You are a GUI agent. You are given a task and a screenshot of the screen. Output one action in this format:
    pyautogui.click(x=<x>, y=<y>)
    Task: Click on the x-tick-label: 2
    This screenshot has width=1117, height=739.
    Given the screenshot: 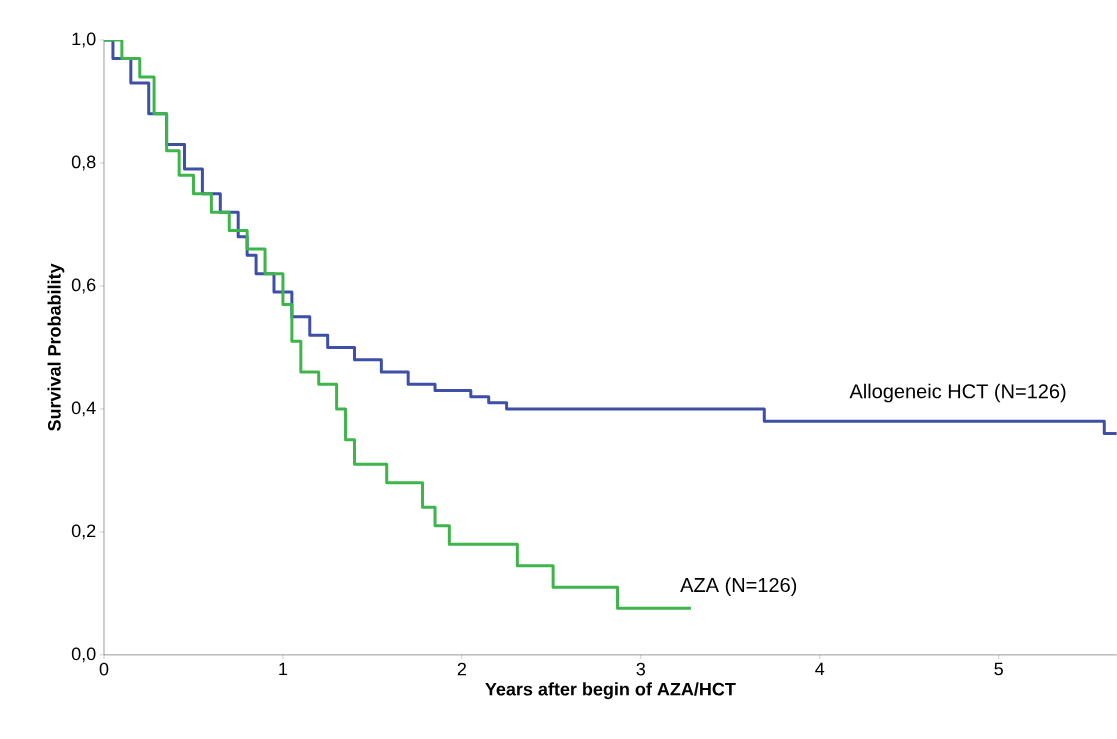 What is the action you would take?
    pyautogui.click(x=461, y=669)
    